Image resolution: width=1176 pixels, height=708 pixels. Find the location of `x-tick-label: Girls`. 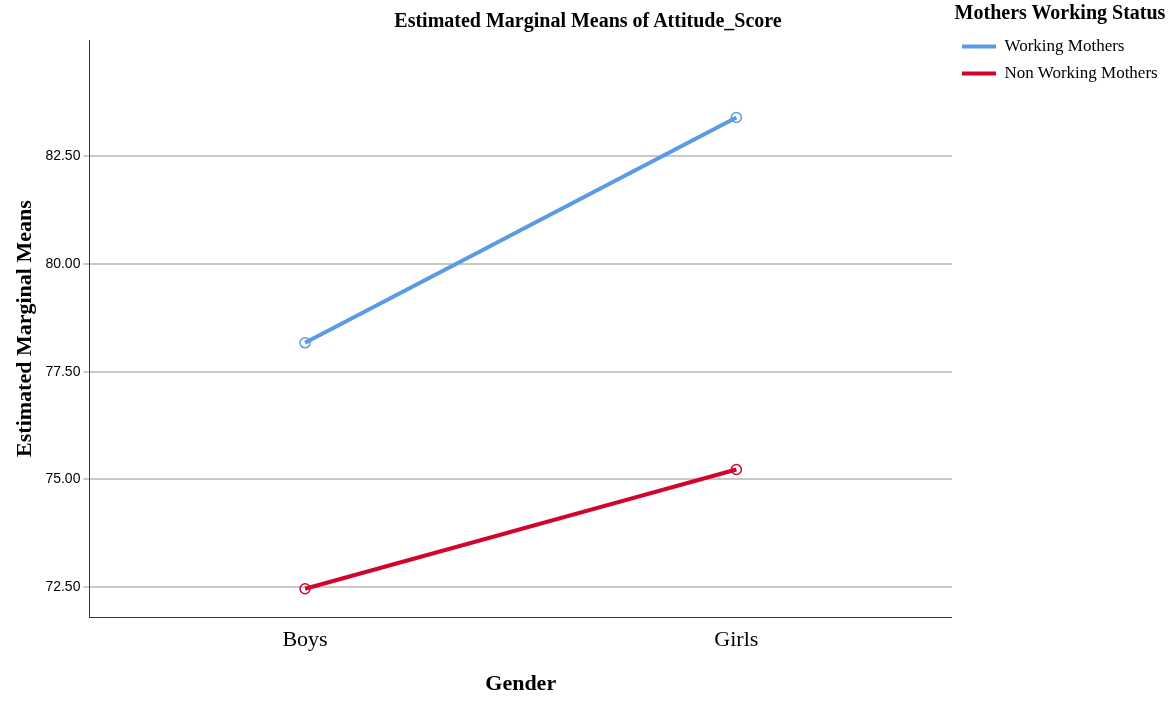

x-tick-label: Girls is located at coordinates (736, 639).